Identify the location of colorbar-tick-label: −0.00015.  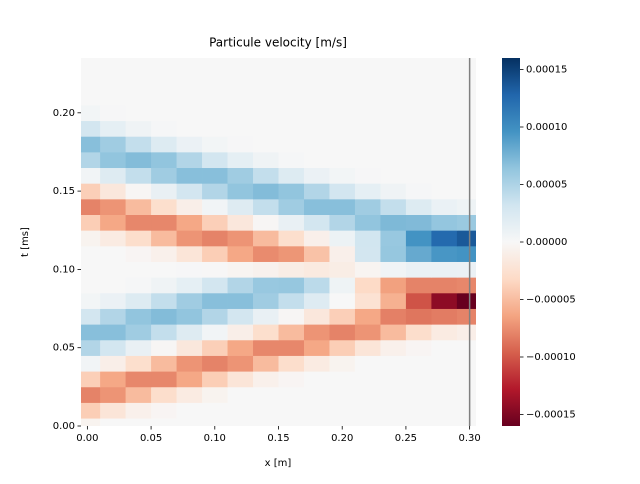
(551, 415).